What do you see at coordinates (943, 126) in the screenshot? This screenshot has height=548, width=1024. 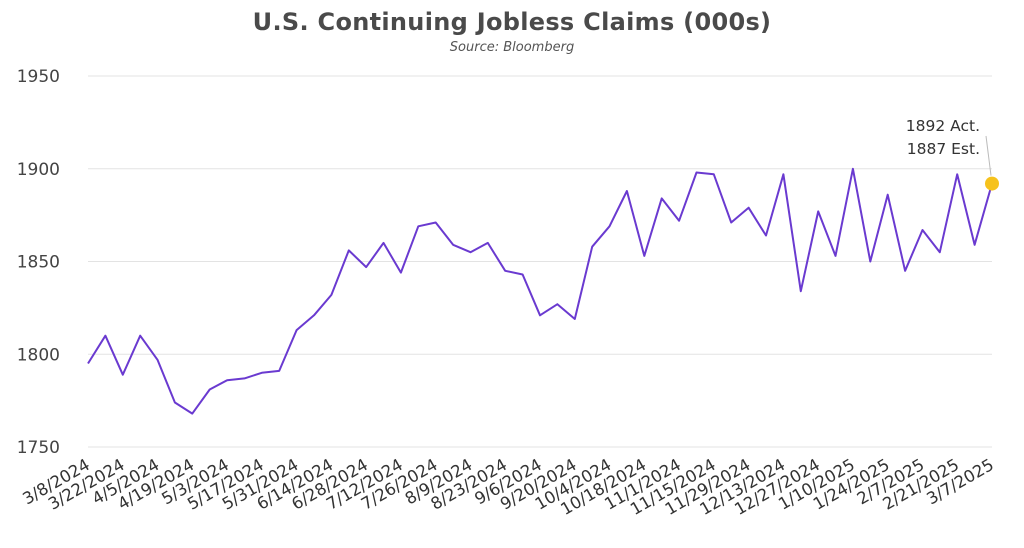 I see `annotation-actual-label: 1892 Act.` at bounding box center [943, 126].